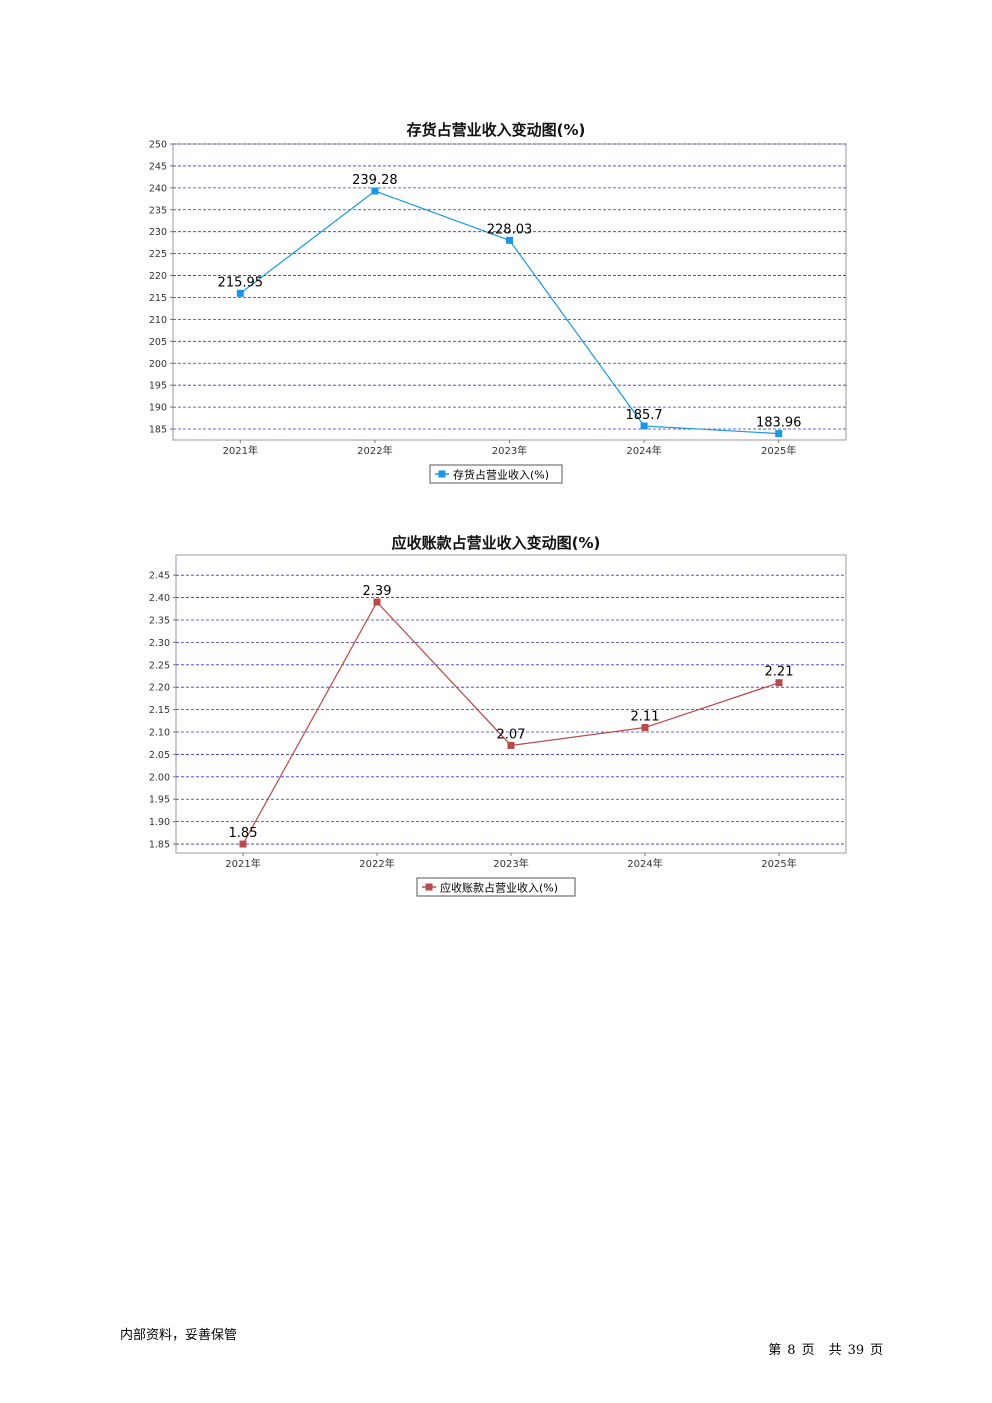 The image size is (992, 1403). Describe the element at coordinates (179, 1335) in the screenshot. I see `footer-confidential-note: 内部资料，妥善保管` at that location.